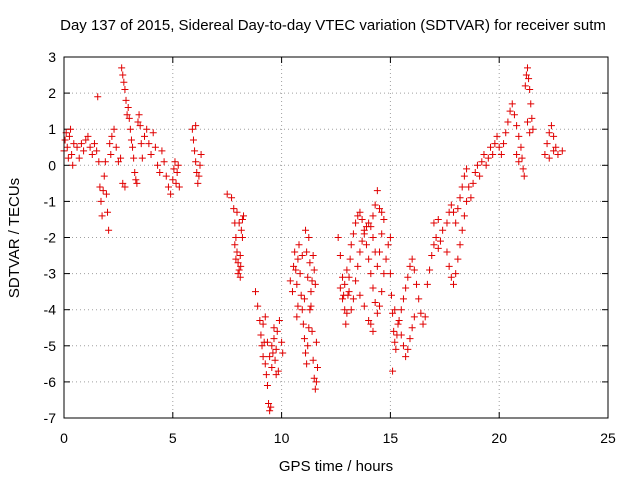  What do you see at coordinates (50, 274) in the screenshot?
I see `y-tick-label: -3` at bounding box center [50, 274].